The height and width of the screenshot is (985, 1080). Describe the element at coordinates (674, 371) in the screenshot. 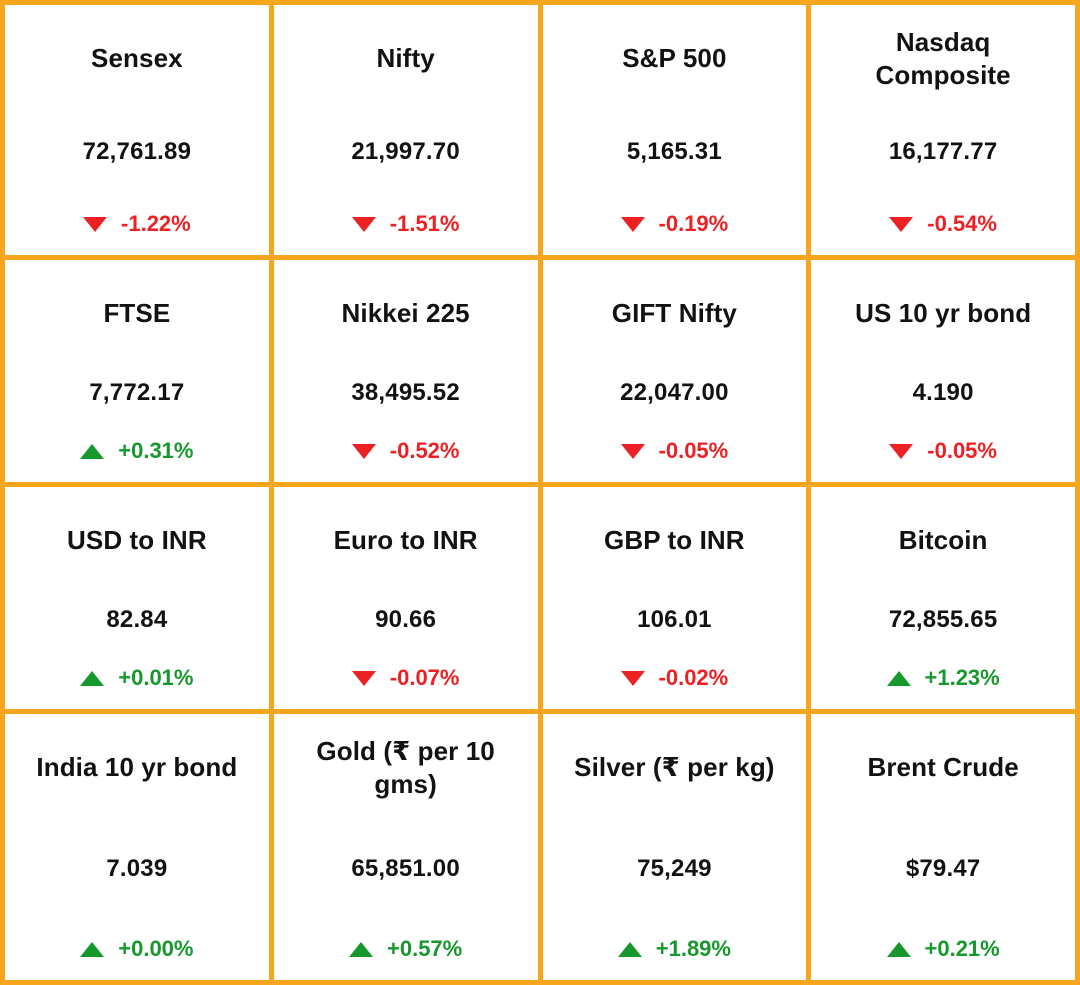

I see `market-tile: GIFT Nifty 22,047.00 -0.05%` at that location.